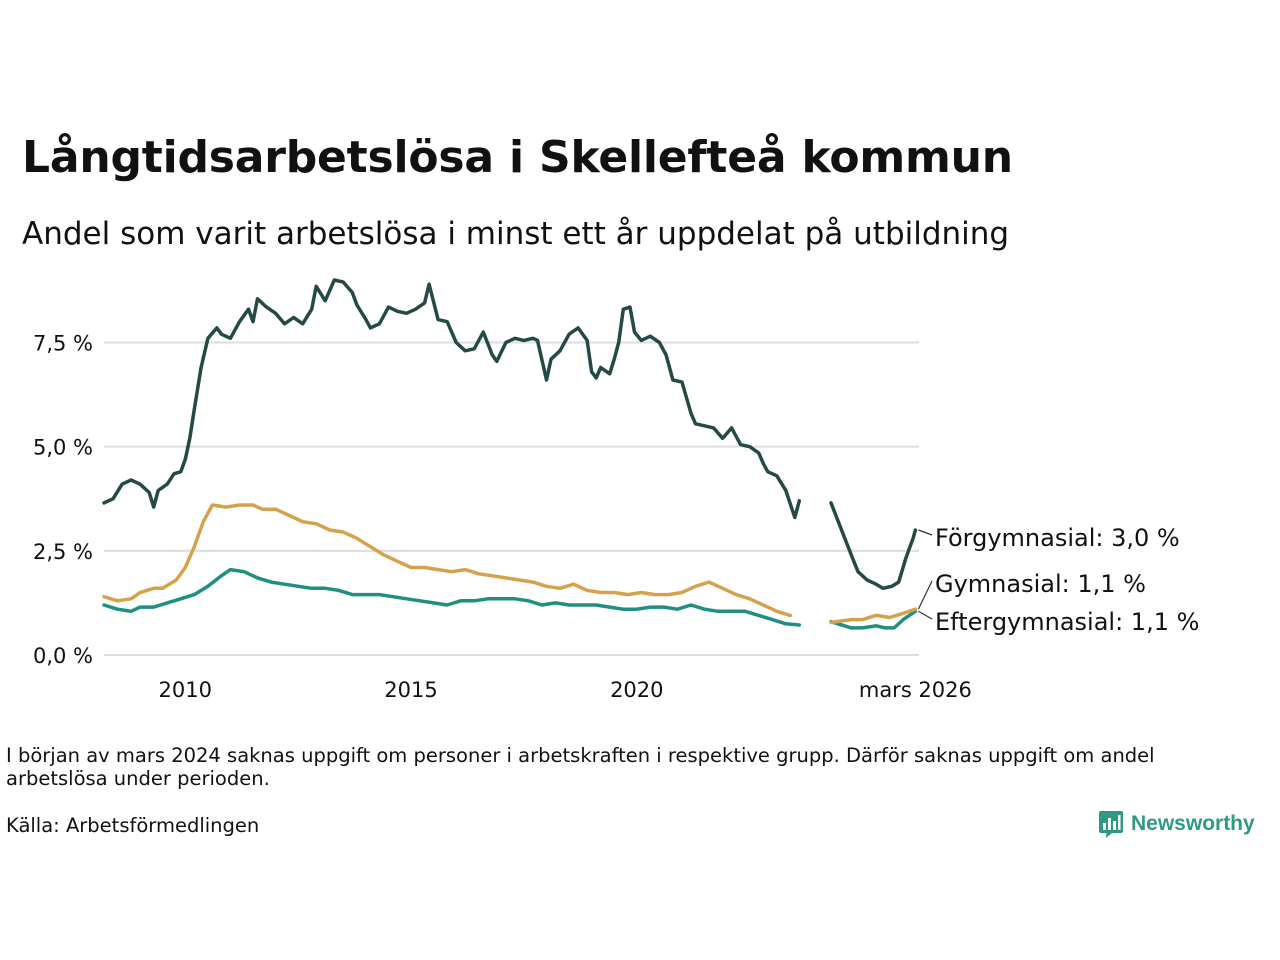 The image size is (1280, 960). Describe the element at coordinates (925, 615) in the screenshot. I see `leader-line-eftergymnasial` at that location.